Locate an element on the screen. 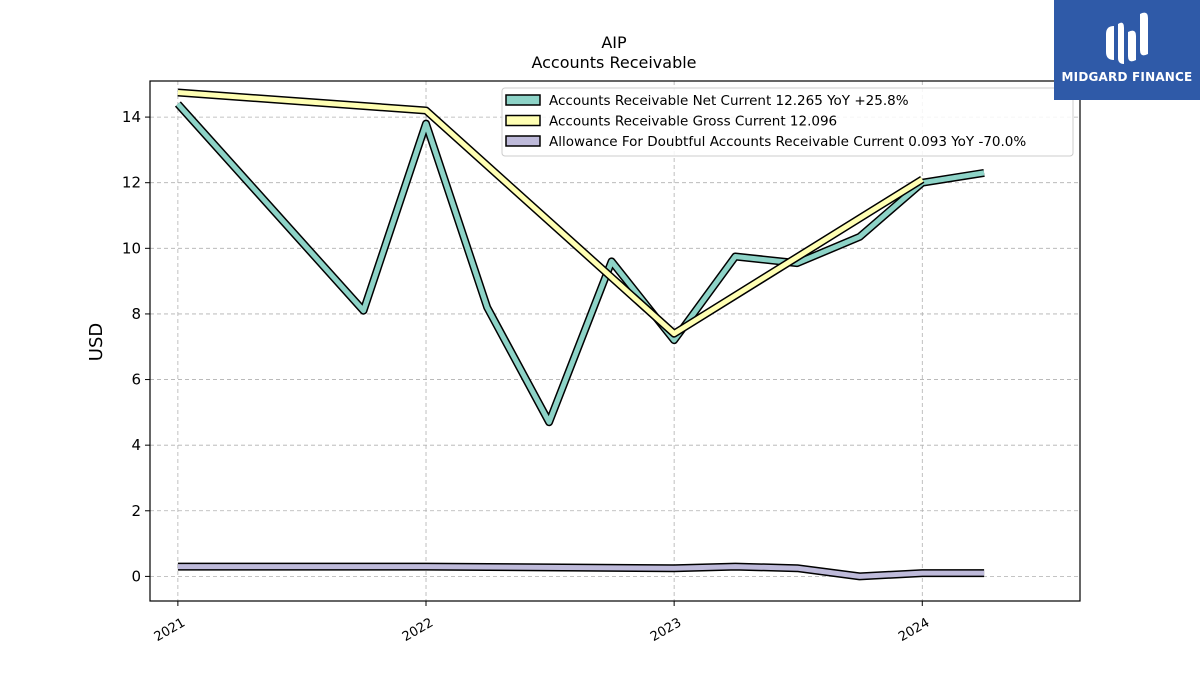 The width and height of the screenshot is (1200, 675). x-tick-label: 2024 is located at coordinates (914, 630).